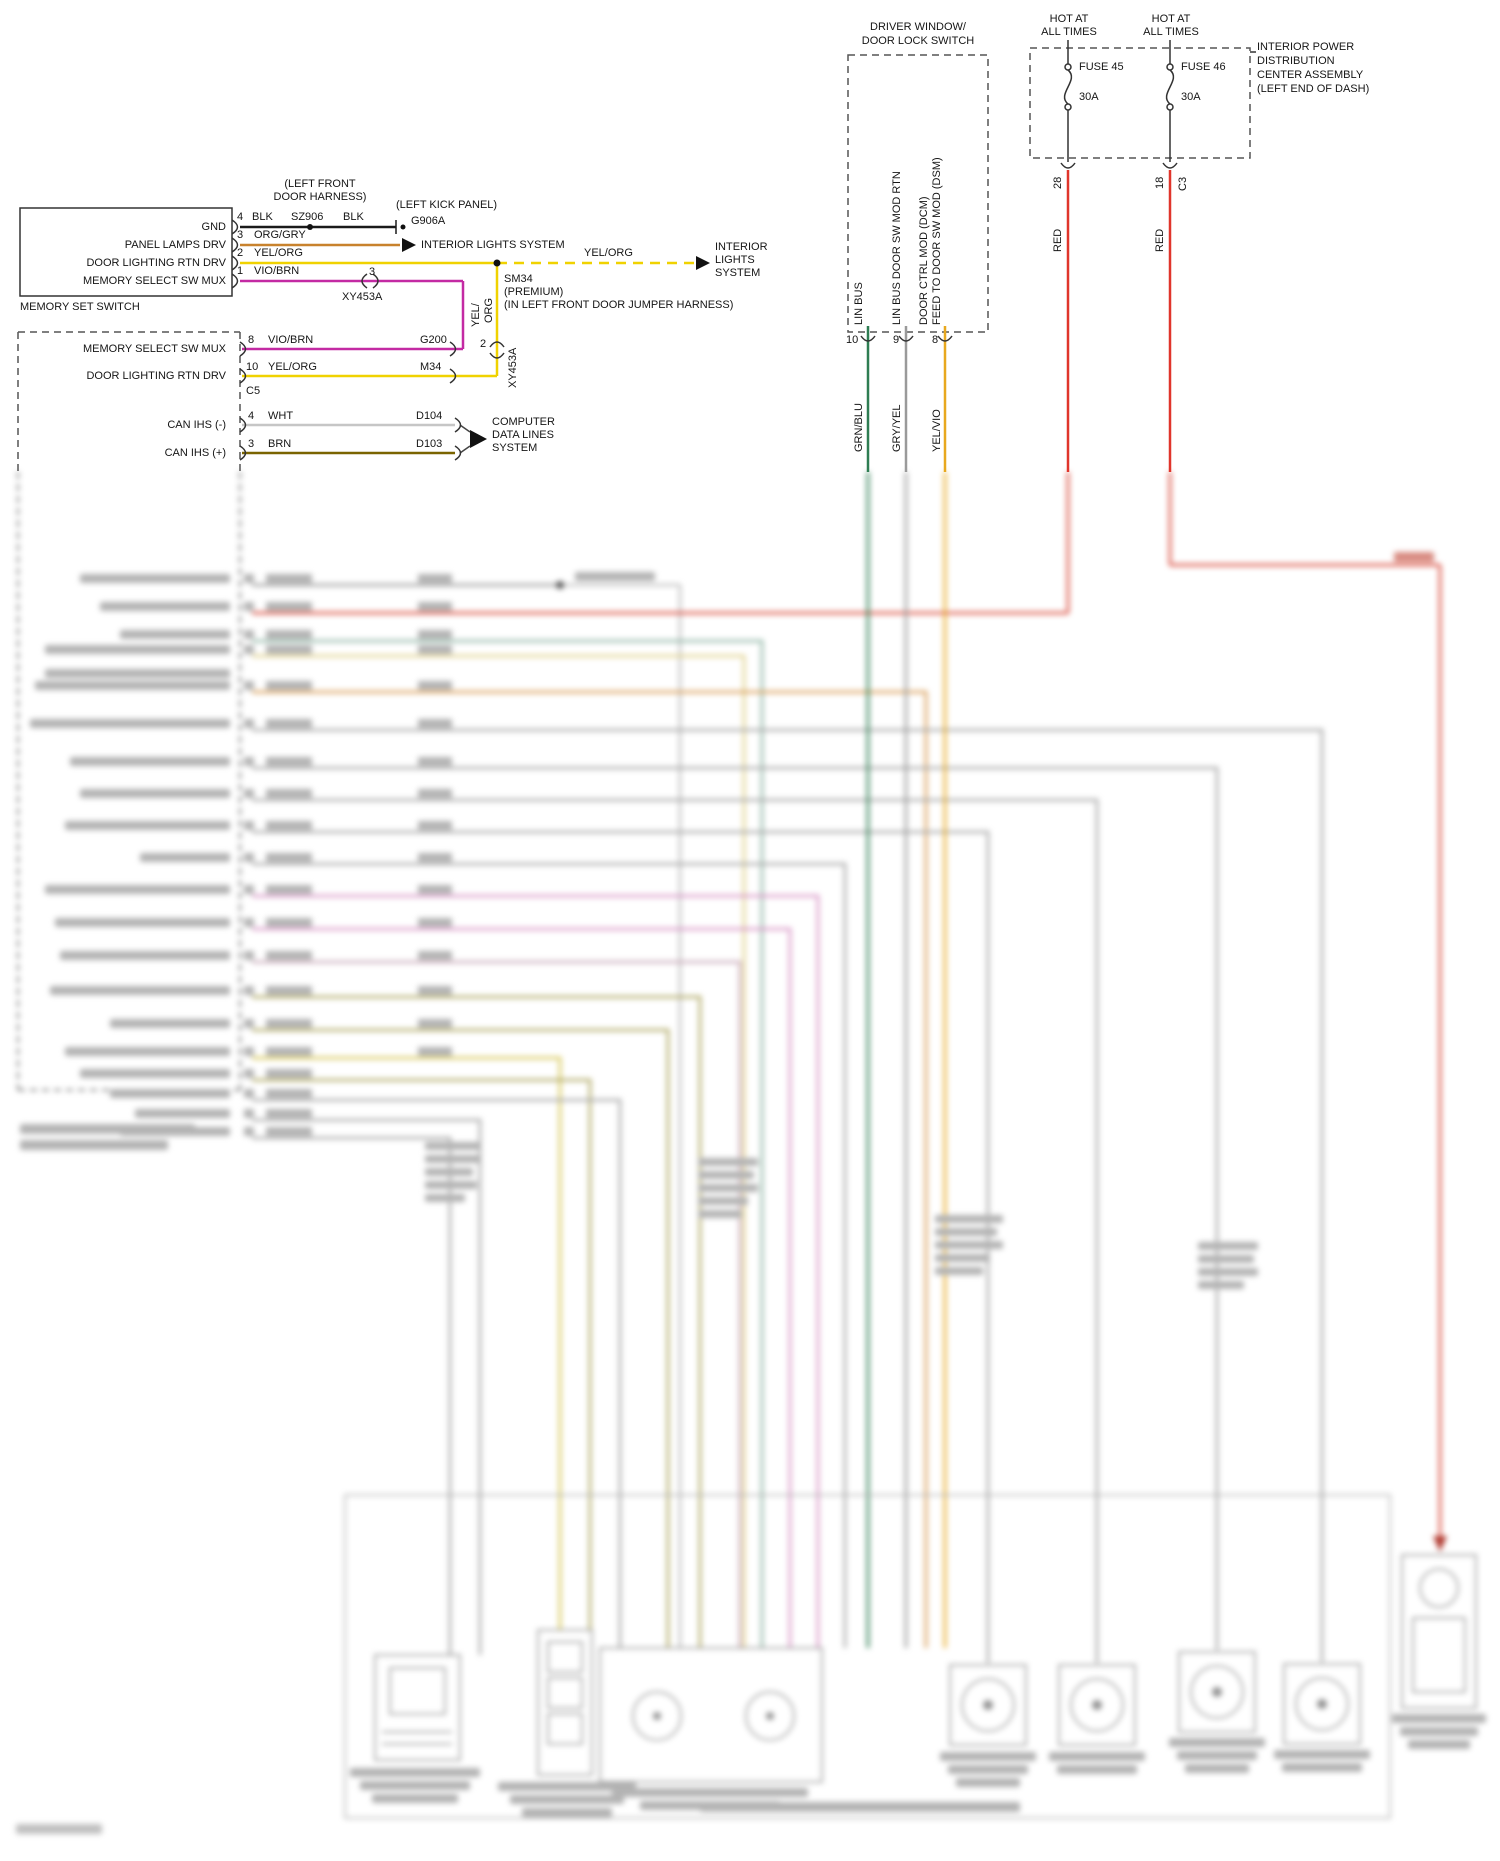 This screenshot has width=1500, height=1861. I want to click on arrow-computer-data-lines, so click(478, 439).